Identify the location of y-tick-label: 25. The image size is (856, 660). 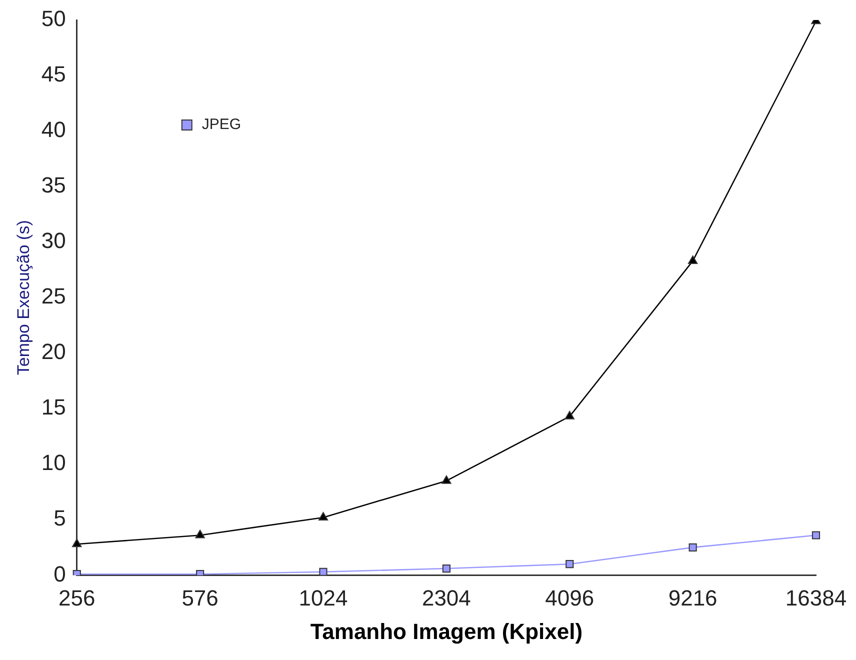
(53, 296).